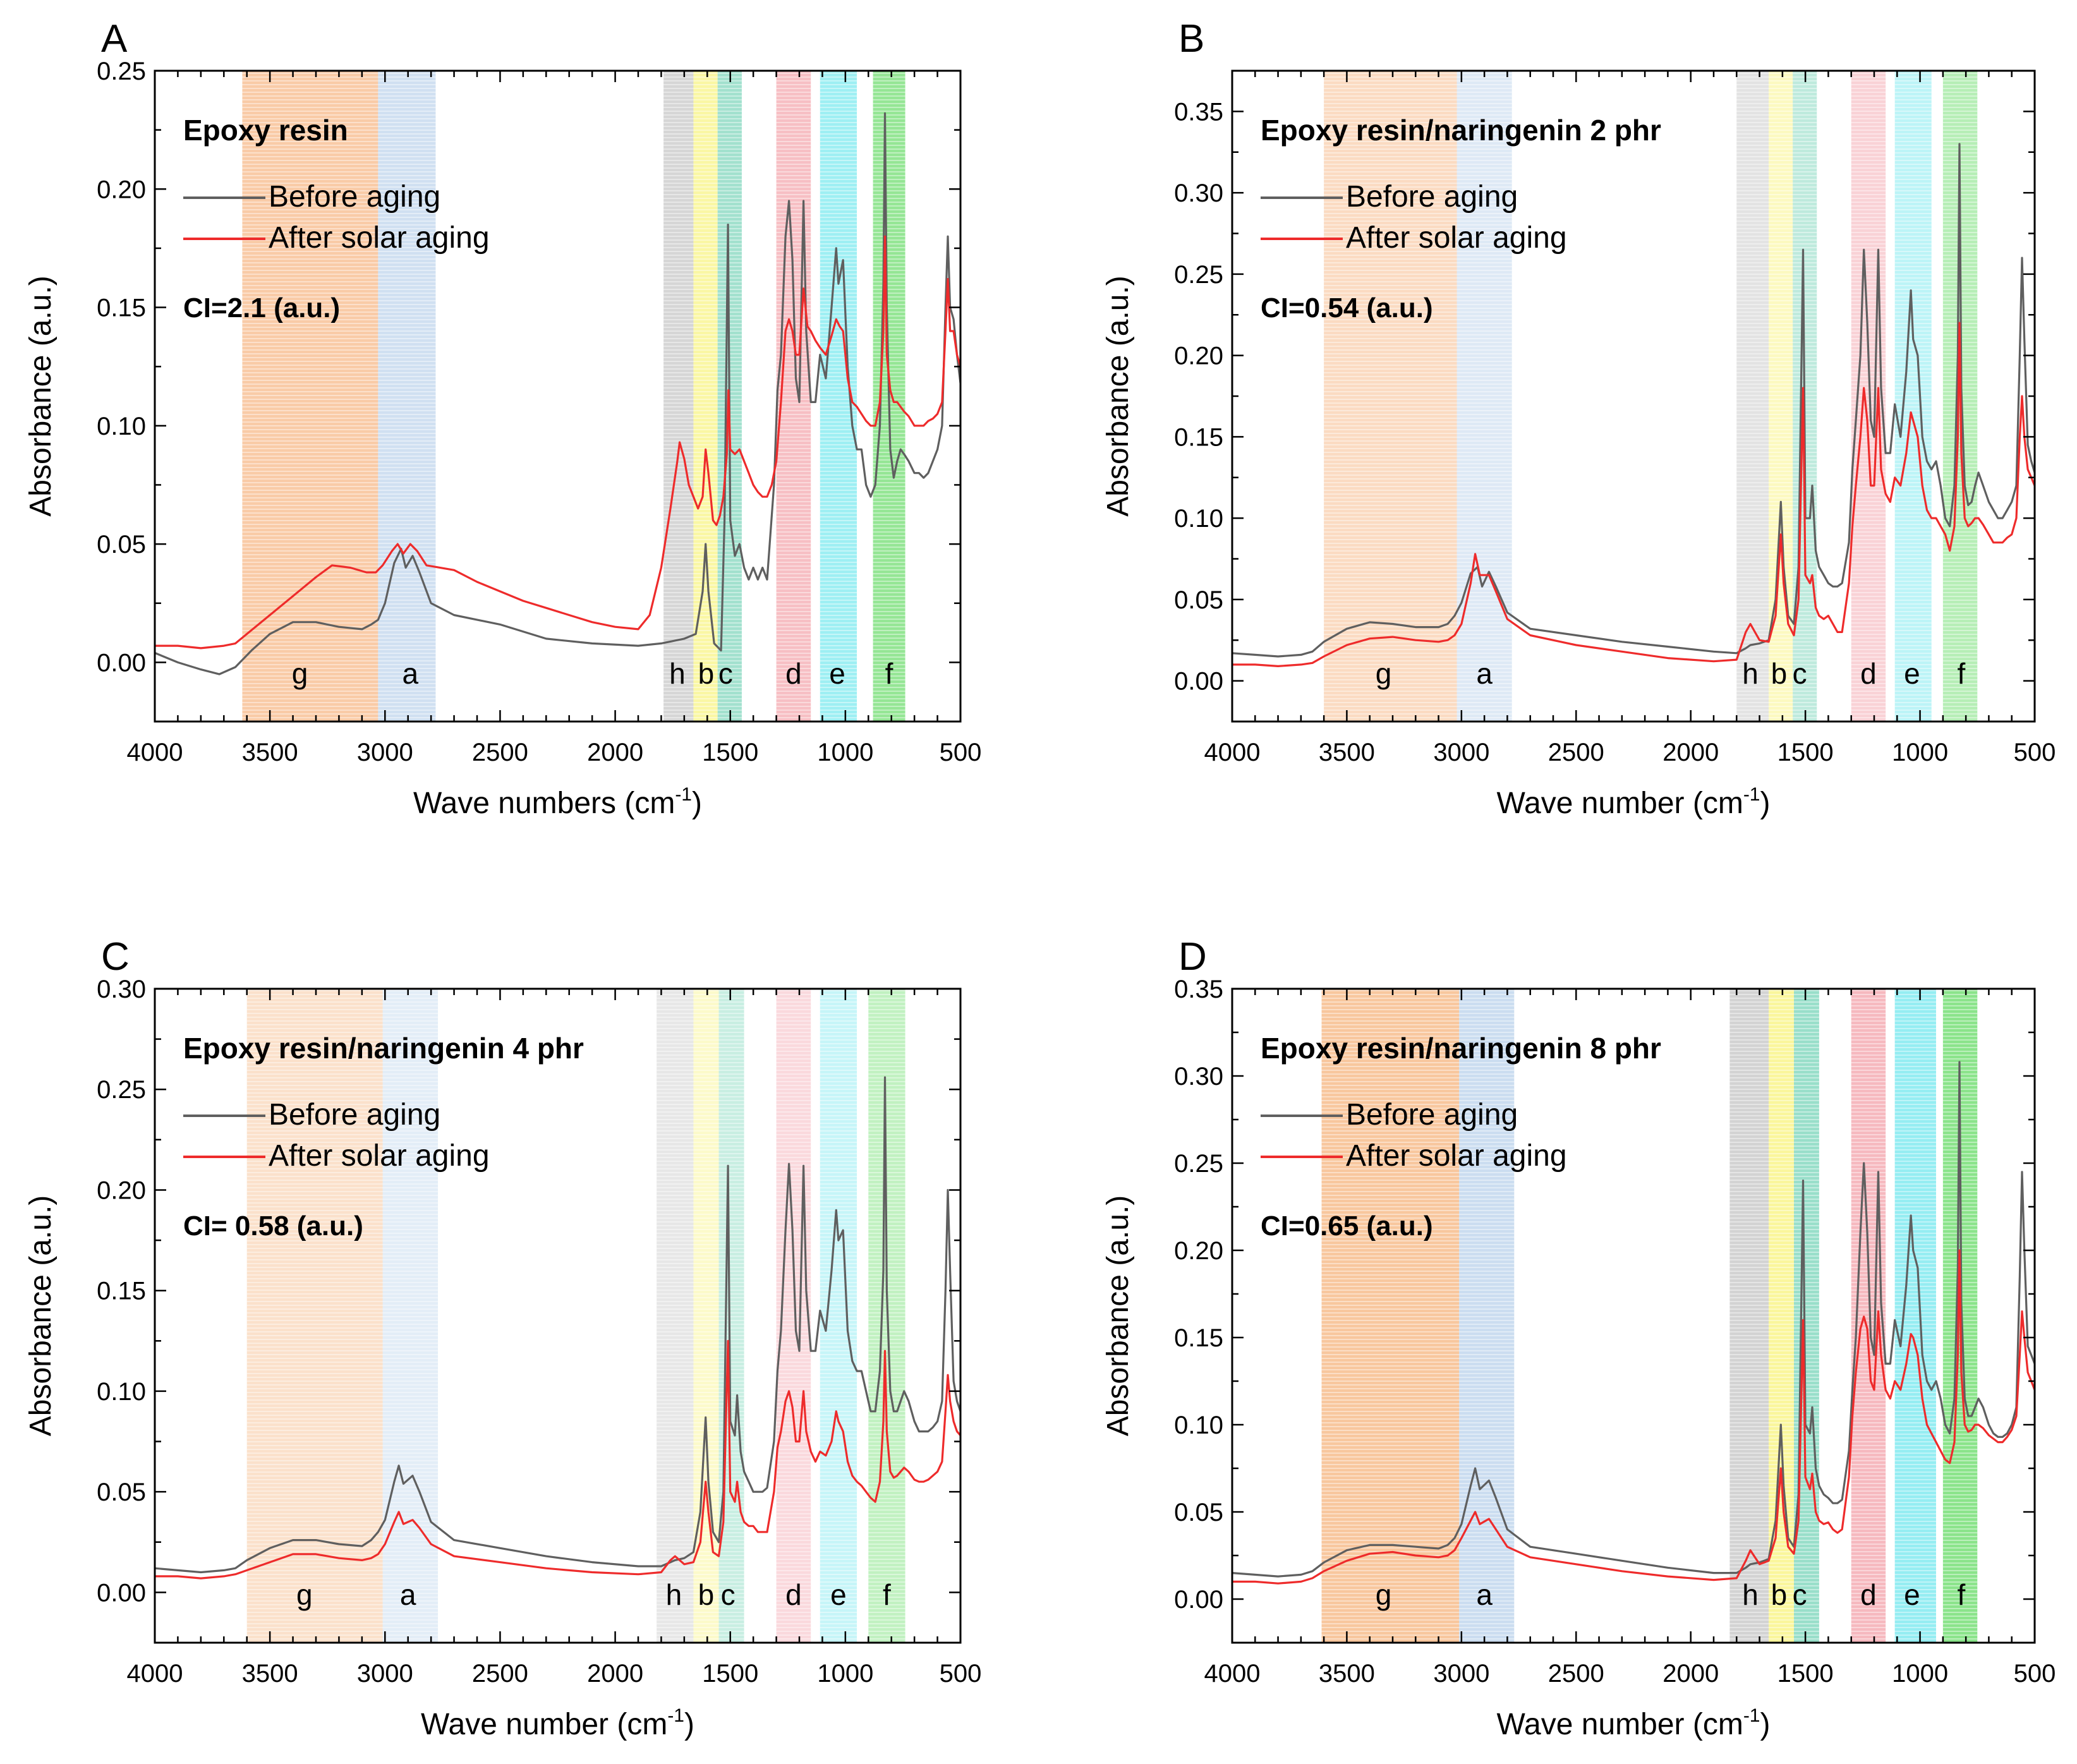 This screenshot has height=1764, width=2077. Describe the element at coordinates (265, 130) in the screenshot. I see `panel-title: Epoxy resin` at that location.